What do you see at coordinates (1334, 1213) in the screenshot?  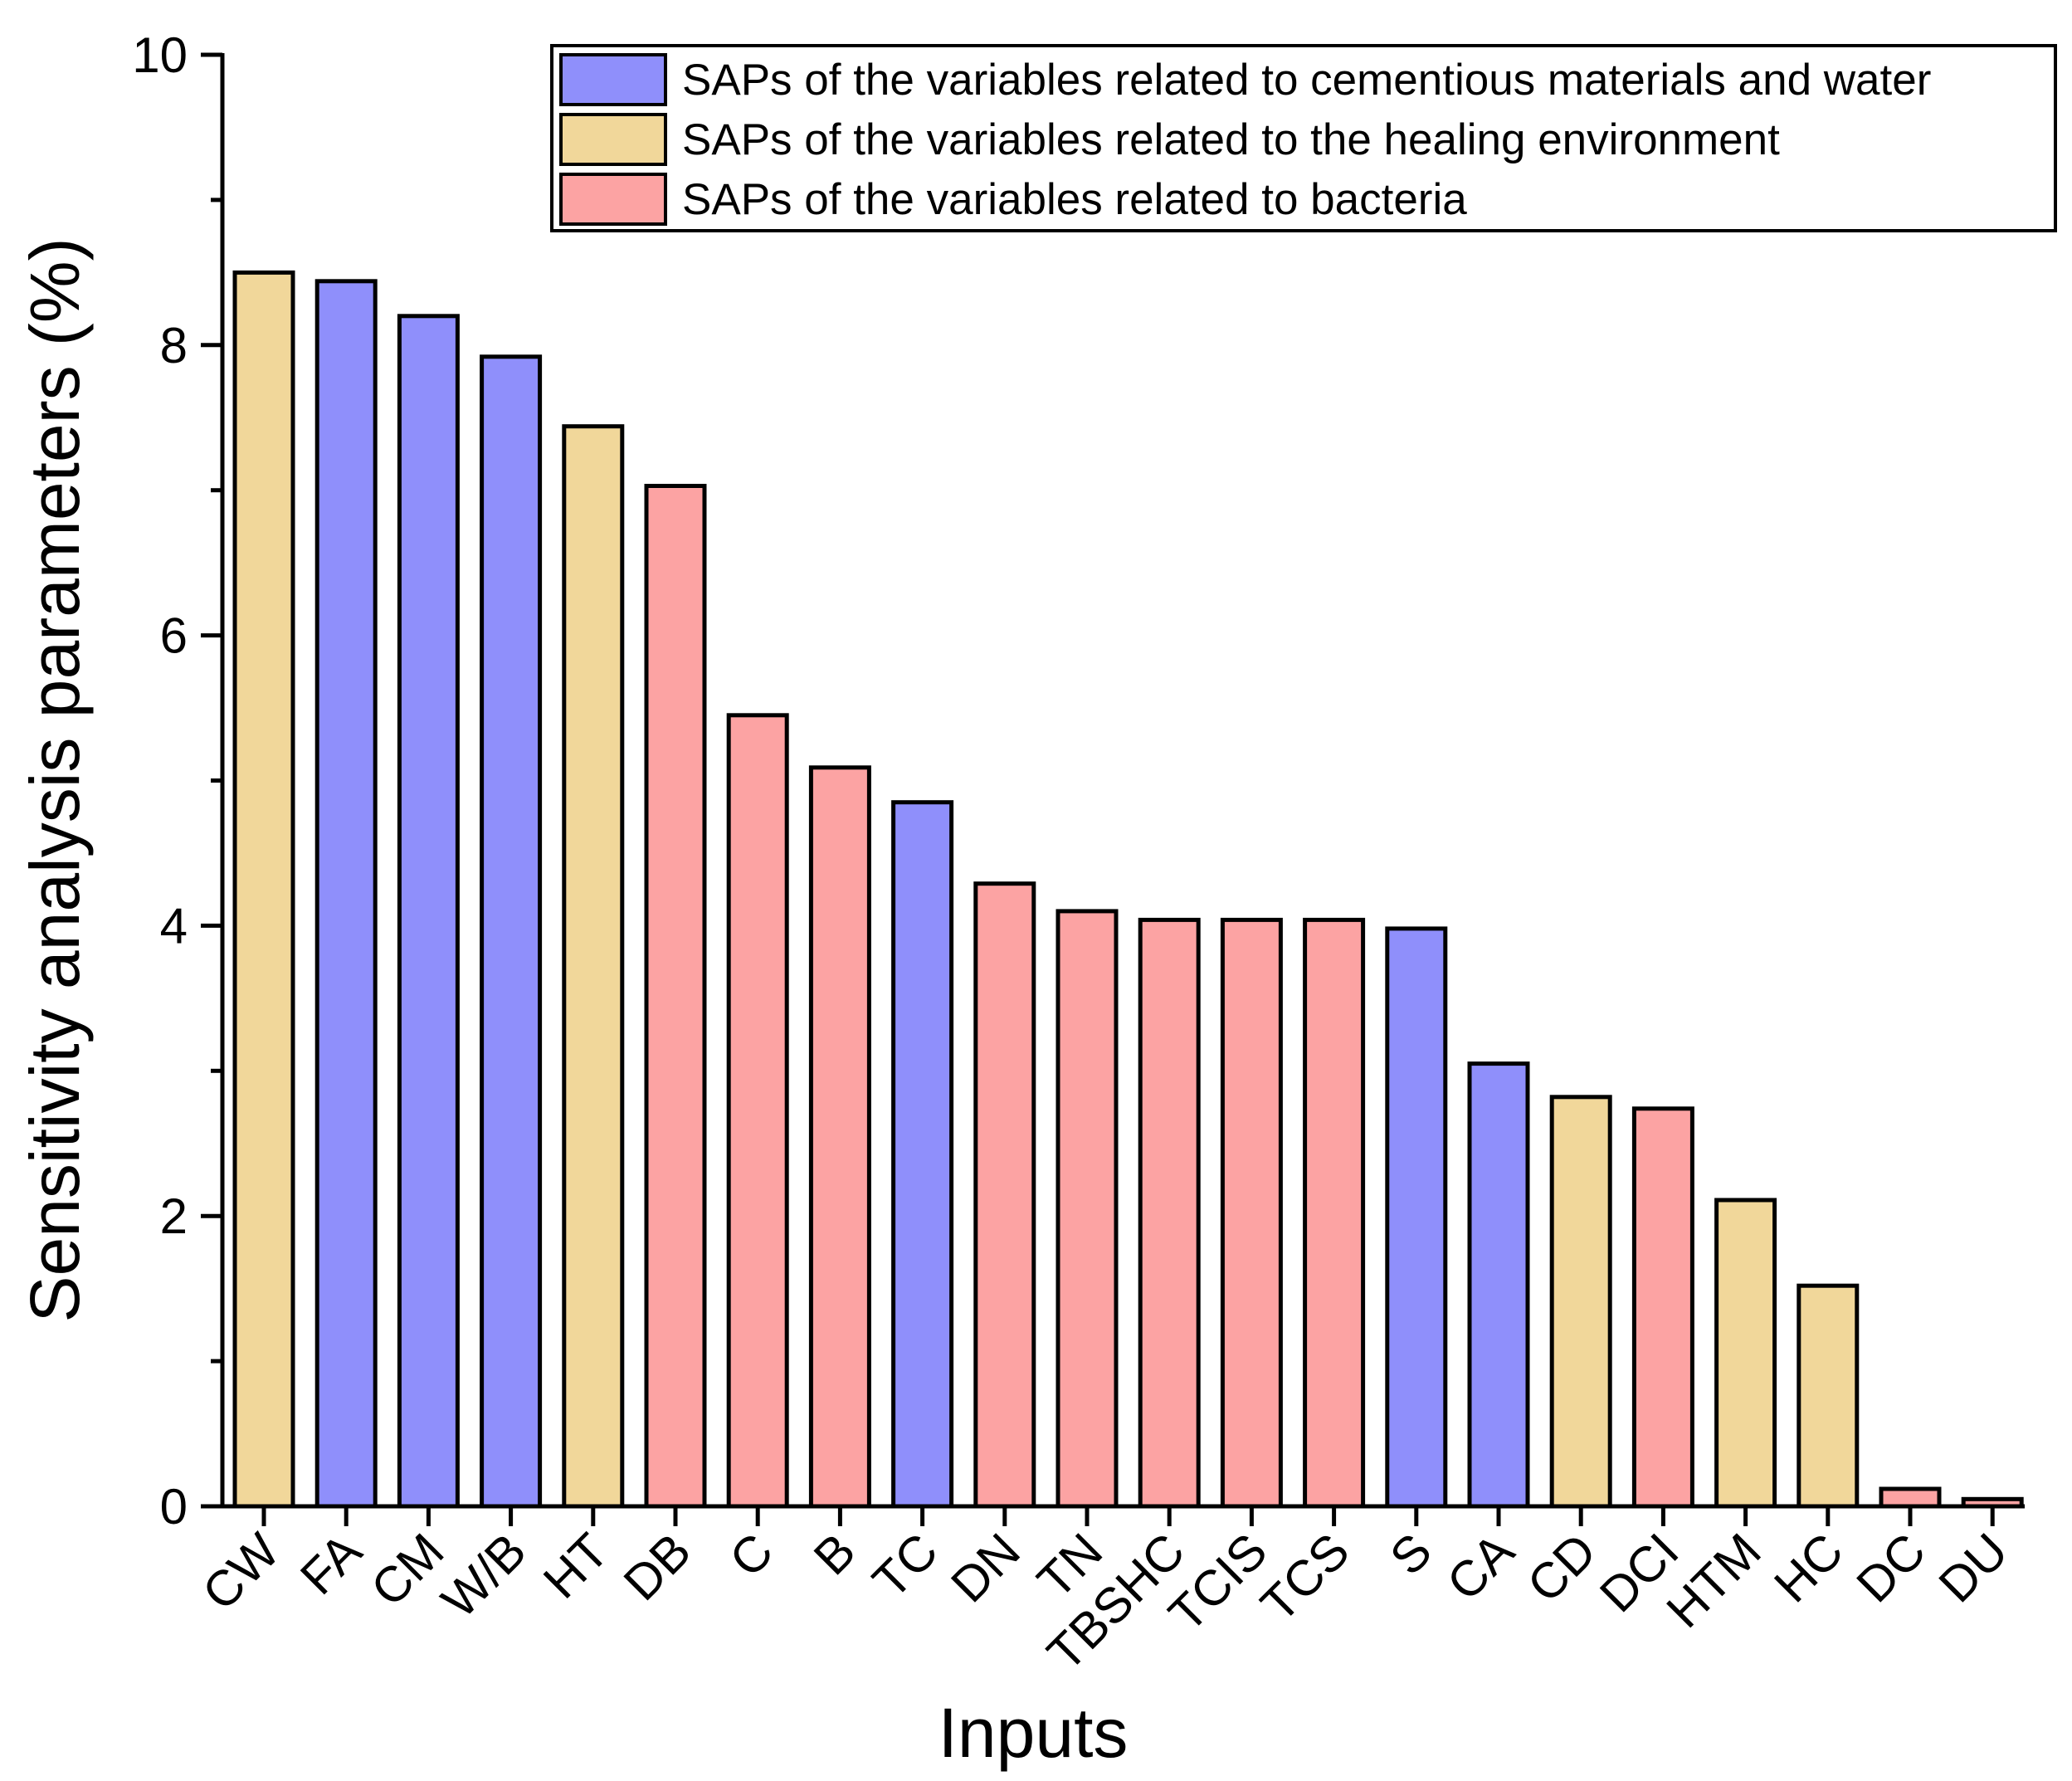 I see `bar-tcs` at bounding box center [1334, 1213].